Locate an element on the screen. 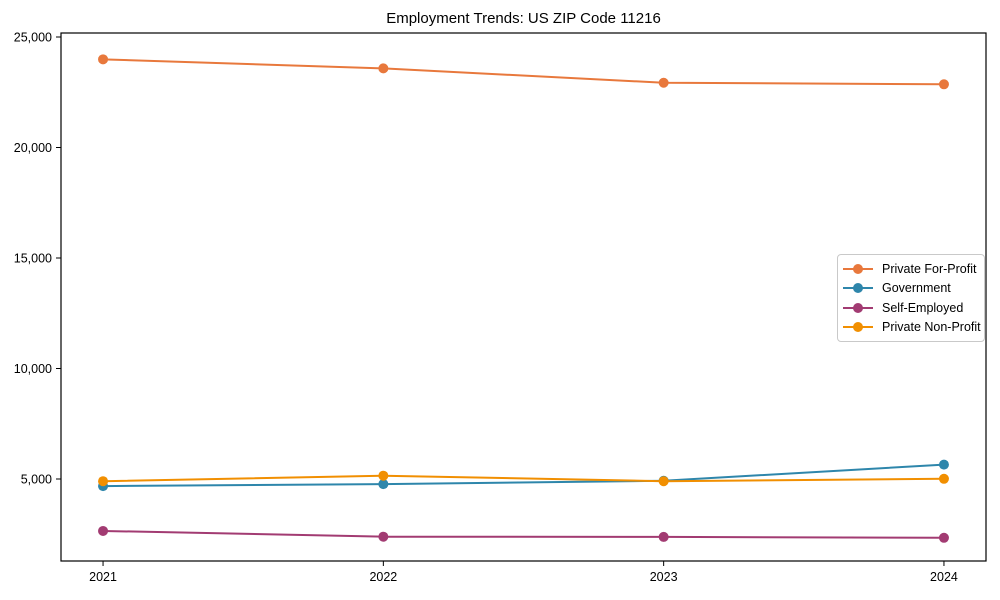 Image resolution: width=1000 pixels, height=600 pixels. series-line-private-non-profit is located at coordinates (523, 478).